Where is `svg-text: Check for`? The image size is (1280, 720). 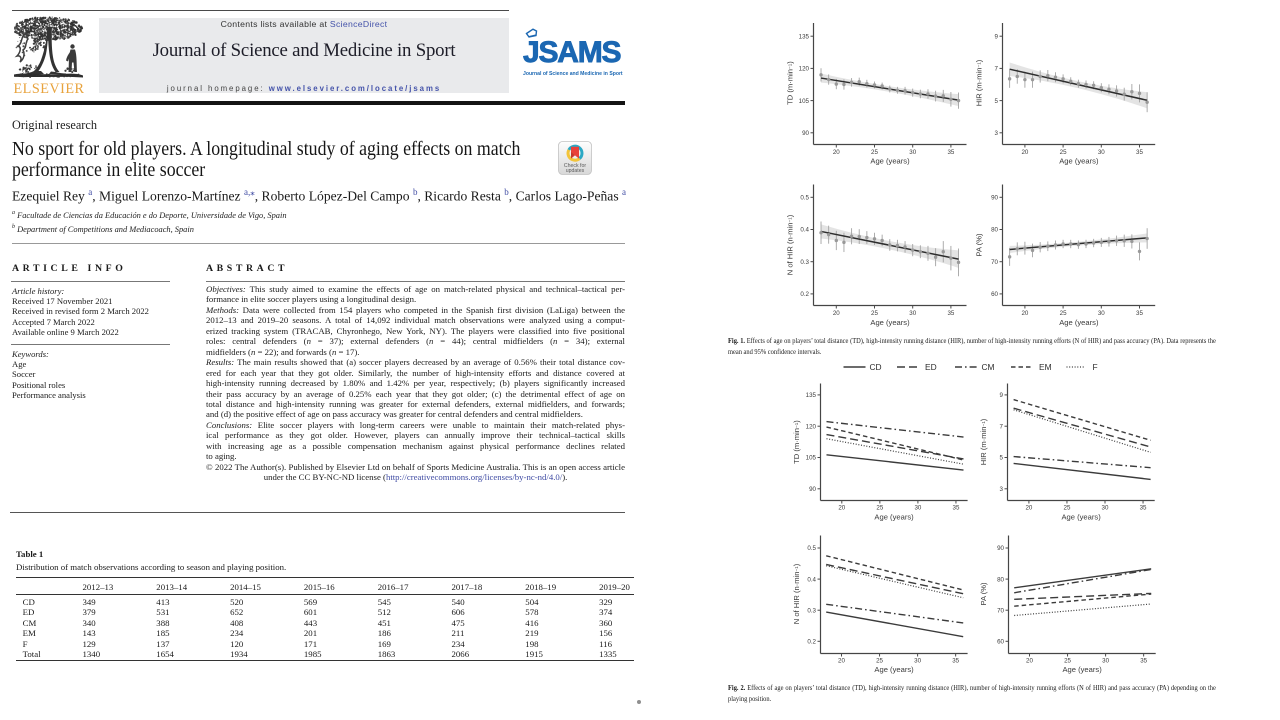
svg-text: Check for is located at coordinates (575, 166).